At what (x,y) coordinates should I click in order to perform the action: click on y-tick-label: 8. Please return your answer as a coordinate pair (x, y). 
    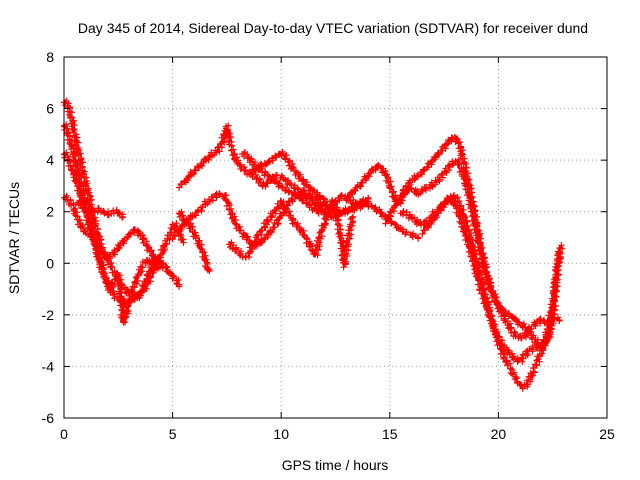
    Looking at the image, I should click on (50, 57).